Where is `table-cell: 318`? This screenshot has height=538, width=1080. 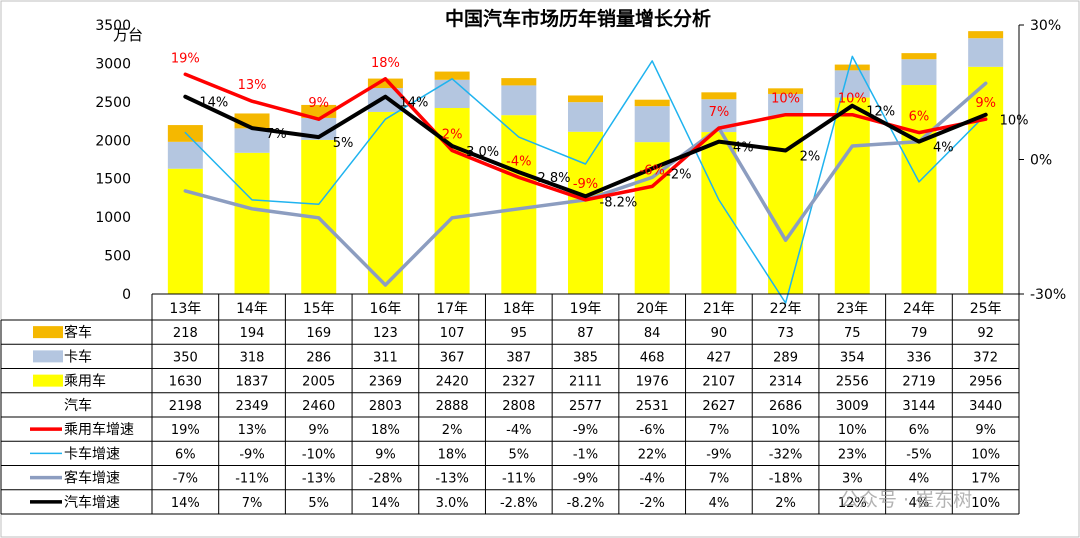
table-cell: 318 is located at coordinates (252, 357).